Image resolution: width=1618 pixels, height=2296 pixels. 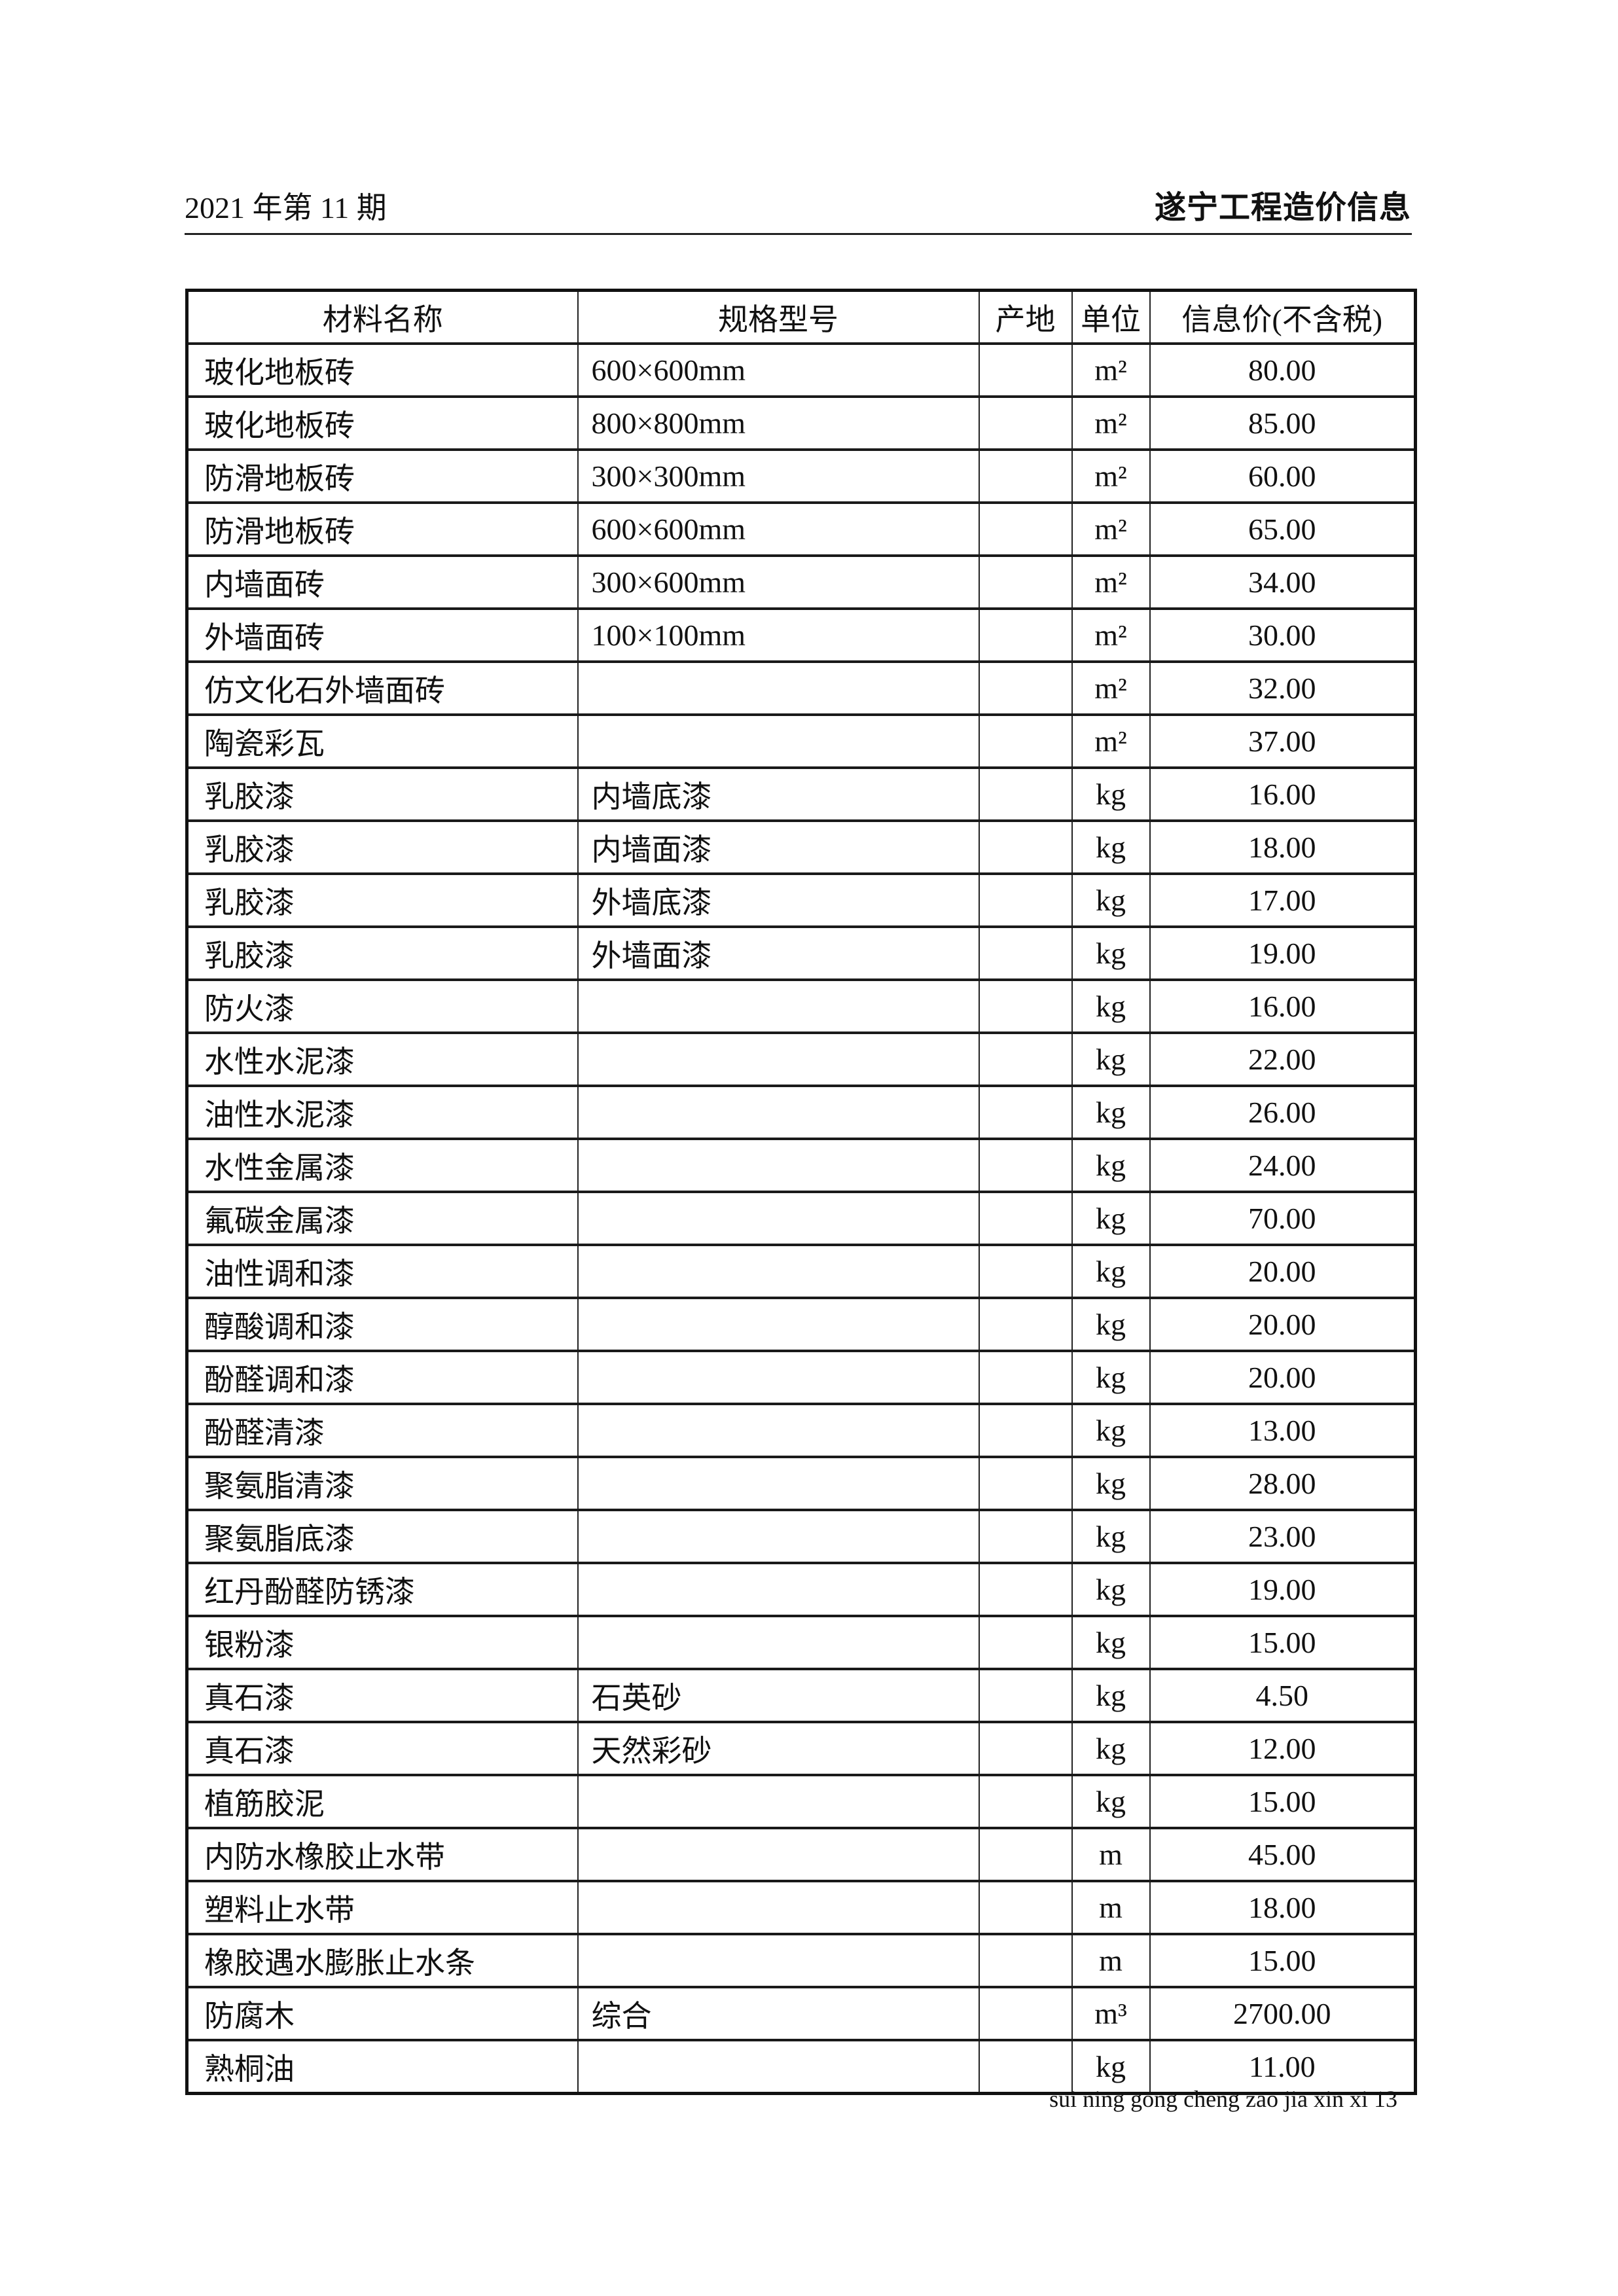 What do you see at coordinates (382, 370) in the screenshot?
I see `material-name-cell: 玻化地板砖` at bounding box center [382, 370].